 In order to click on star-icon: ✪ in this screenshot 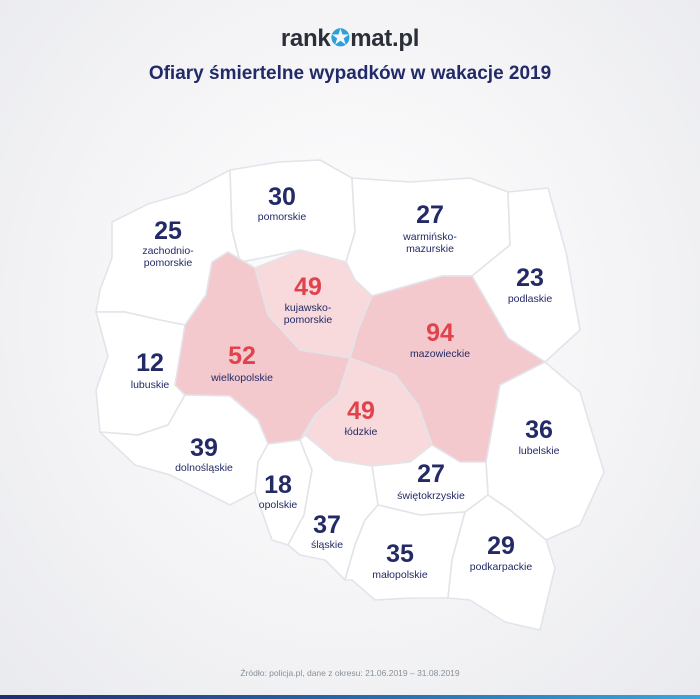, I will do `click(340, 38)`.